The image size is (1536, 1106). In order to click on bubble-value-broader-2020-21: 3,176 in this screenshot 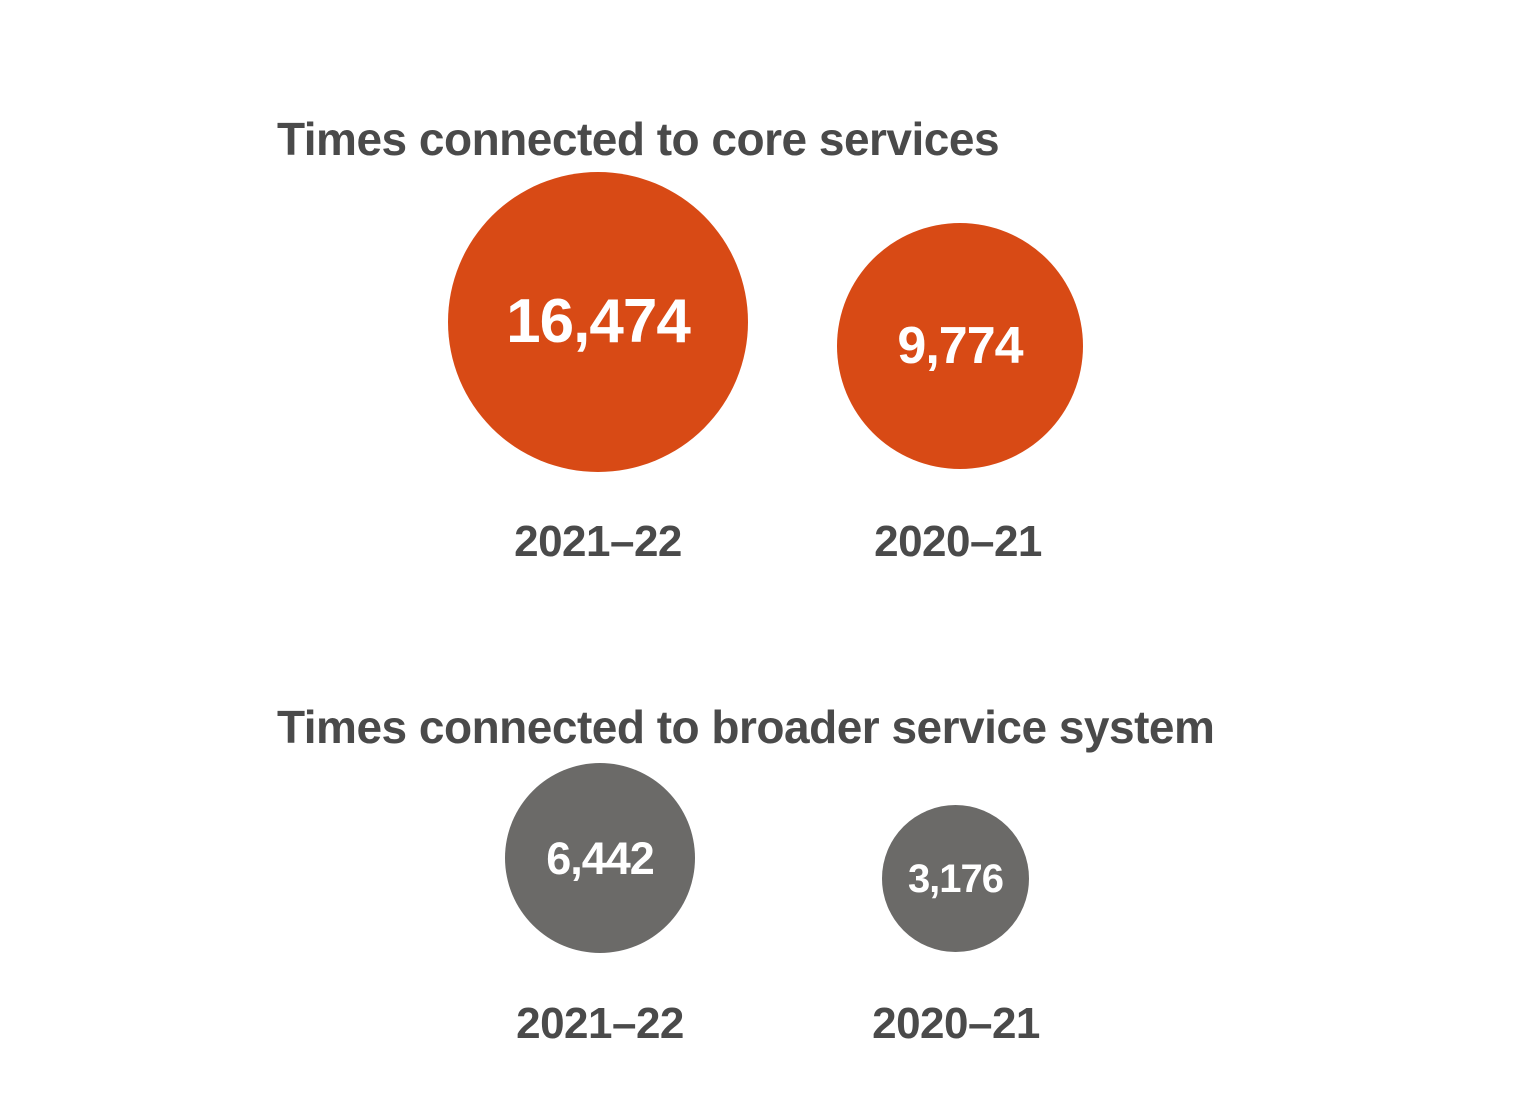, I will do `click(955, 878)`.